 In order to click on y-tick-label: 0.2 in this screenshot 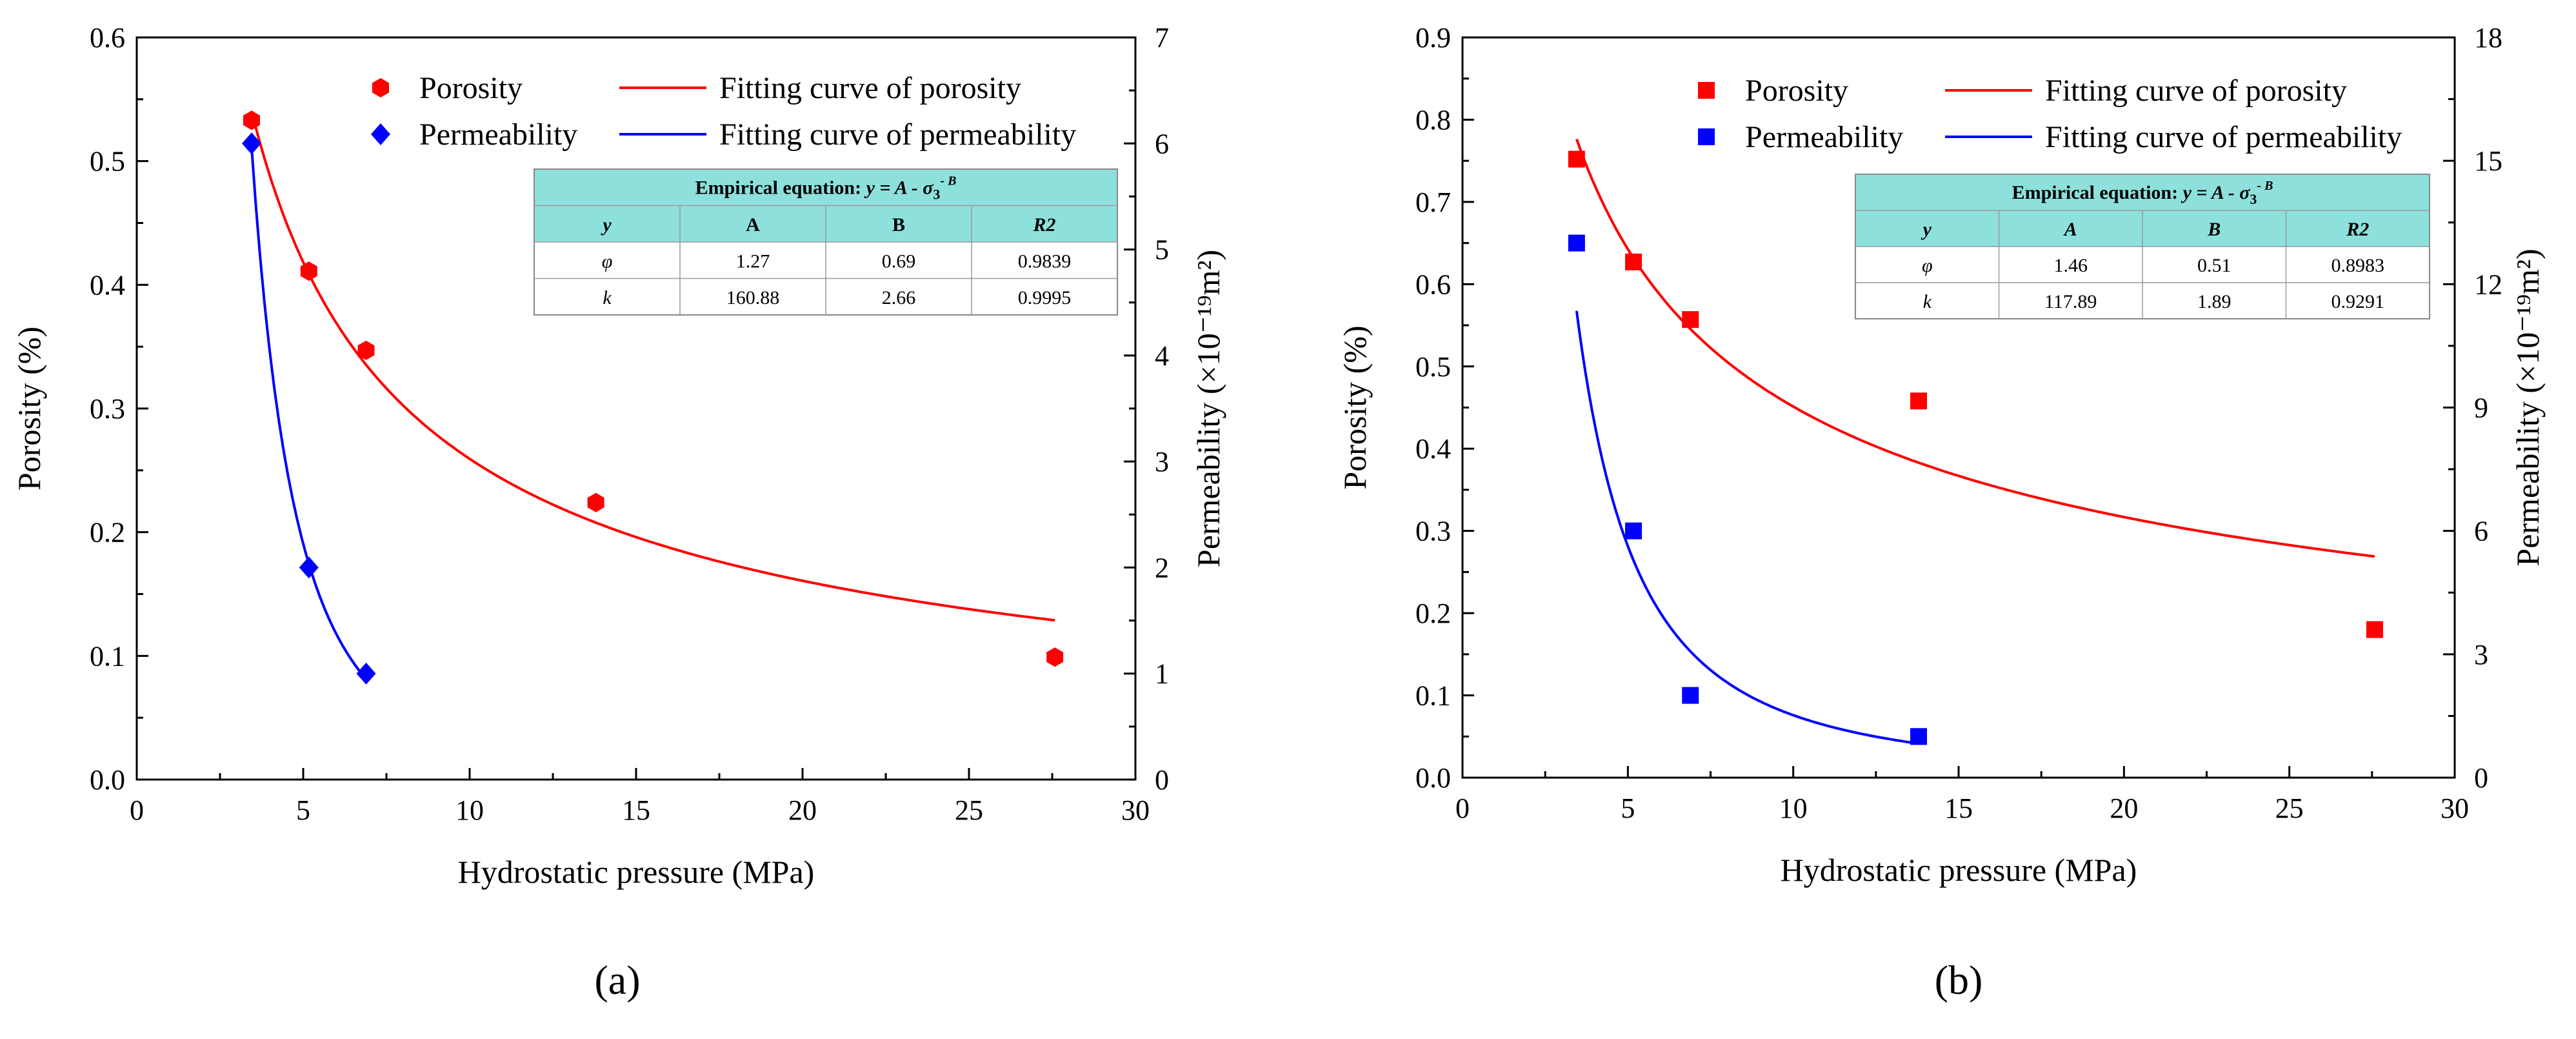, I will do `click(107, 533)`.